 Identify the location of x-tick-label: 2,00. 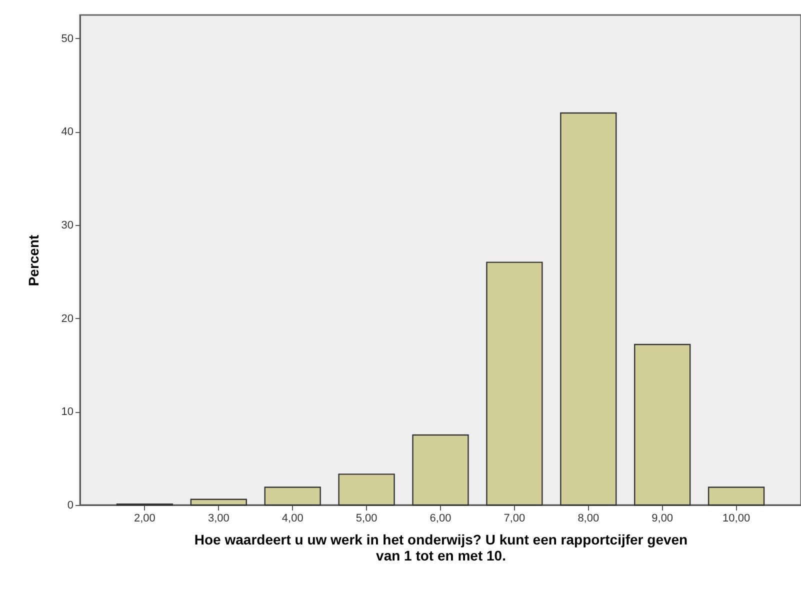
(145, 518).